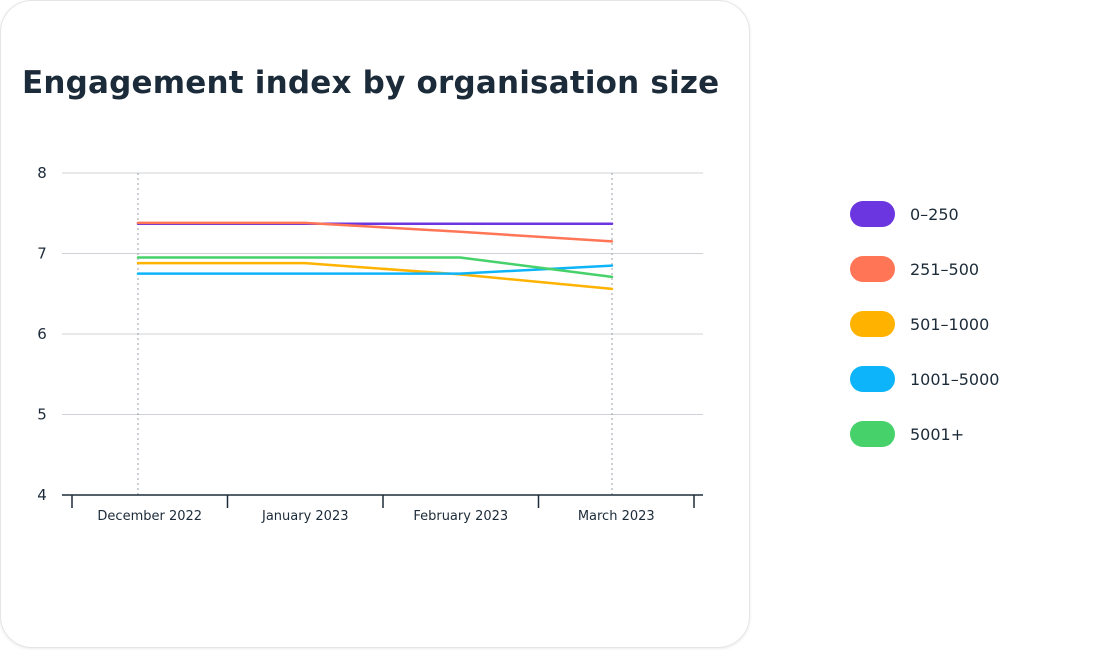  Describe the element at coordinates (305, 516) in the screenshot. I see `x-tick-label: January 2023` at that location.